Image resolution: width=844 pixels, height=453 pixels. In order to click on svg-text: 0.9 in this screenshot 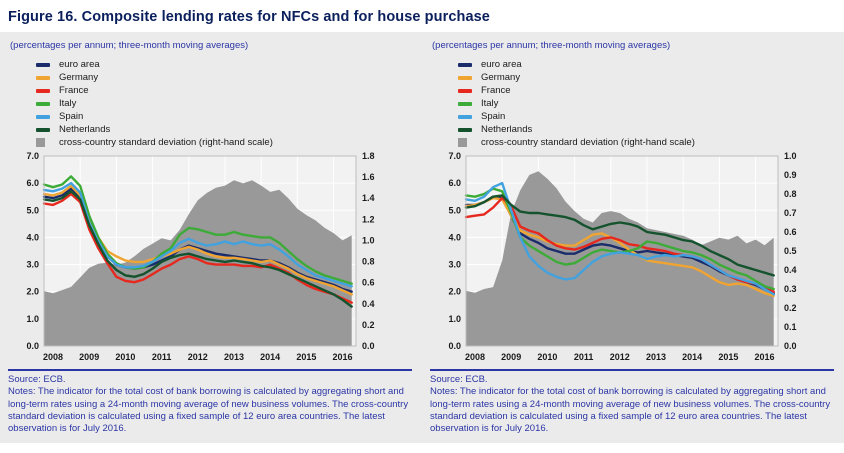, I will do `click(790, 175)`.